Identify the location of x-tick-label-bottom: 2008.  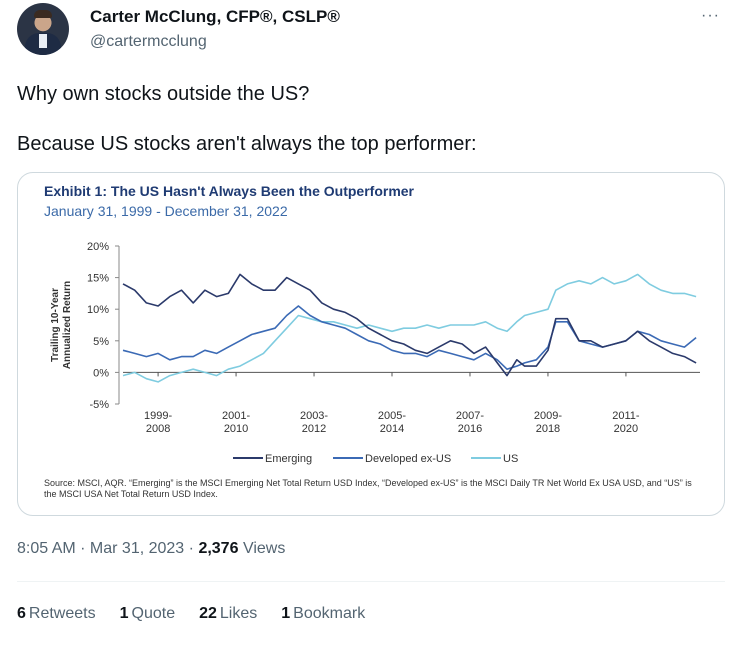
(158, 429).